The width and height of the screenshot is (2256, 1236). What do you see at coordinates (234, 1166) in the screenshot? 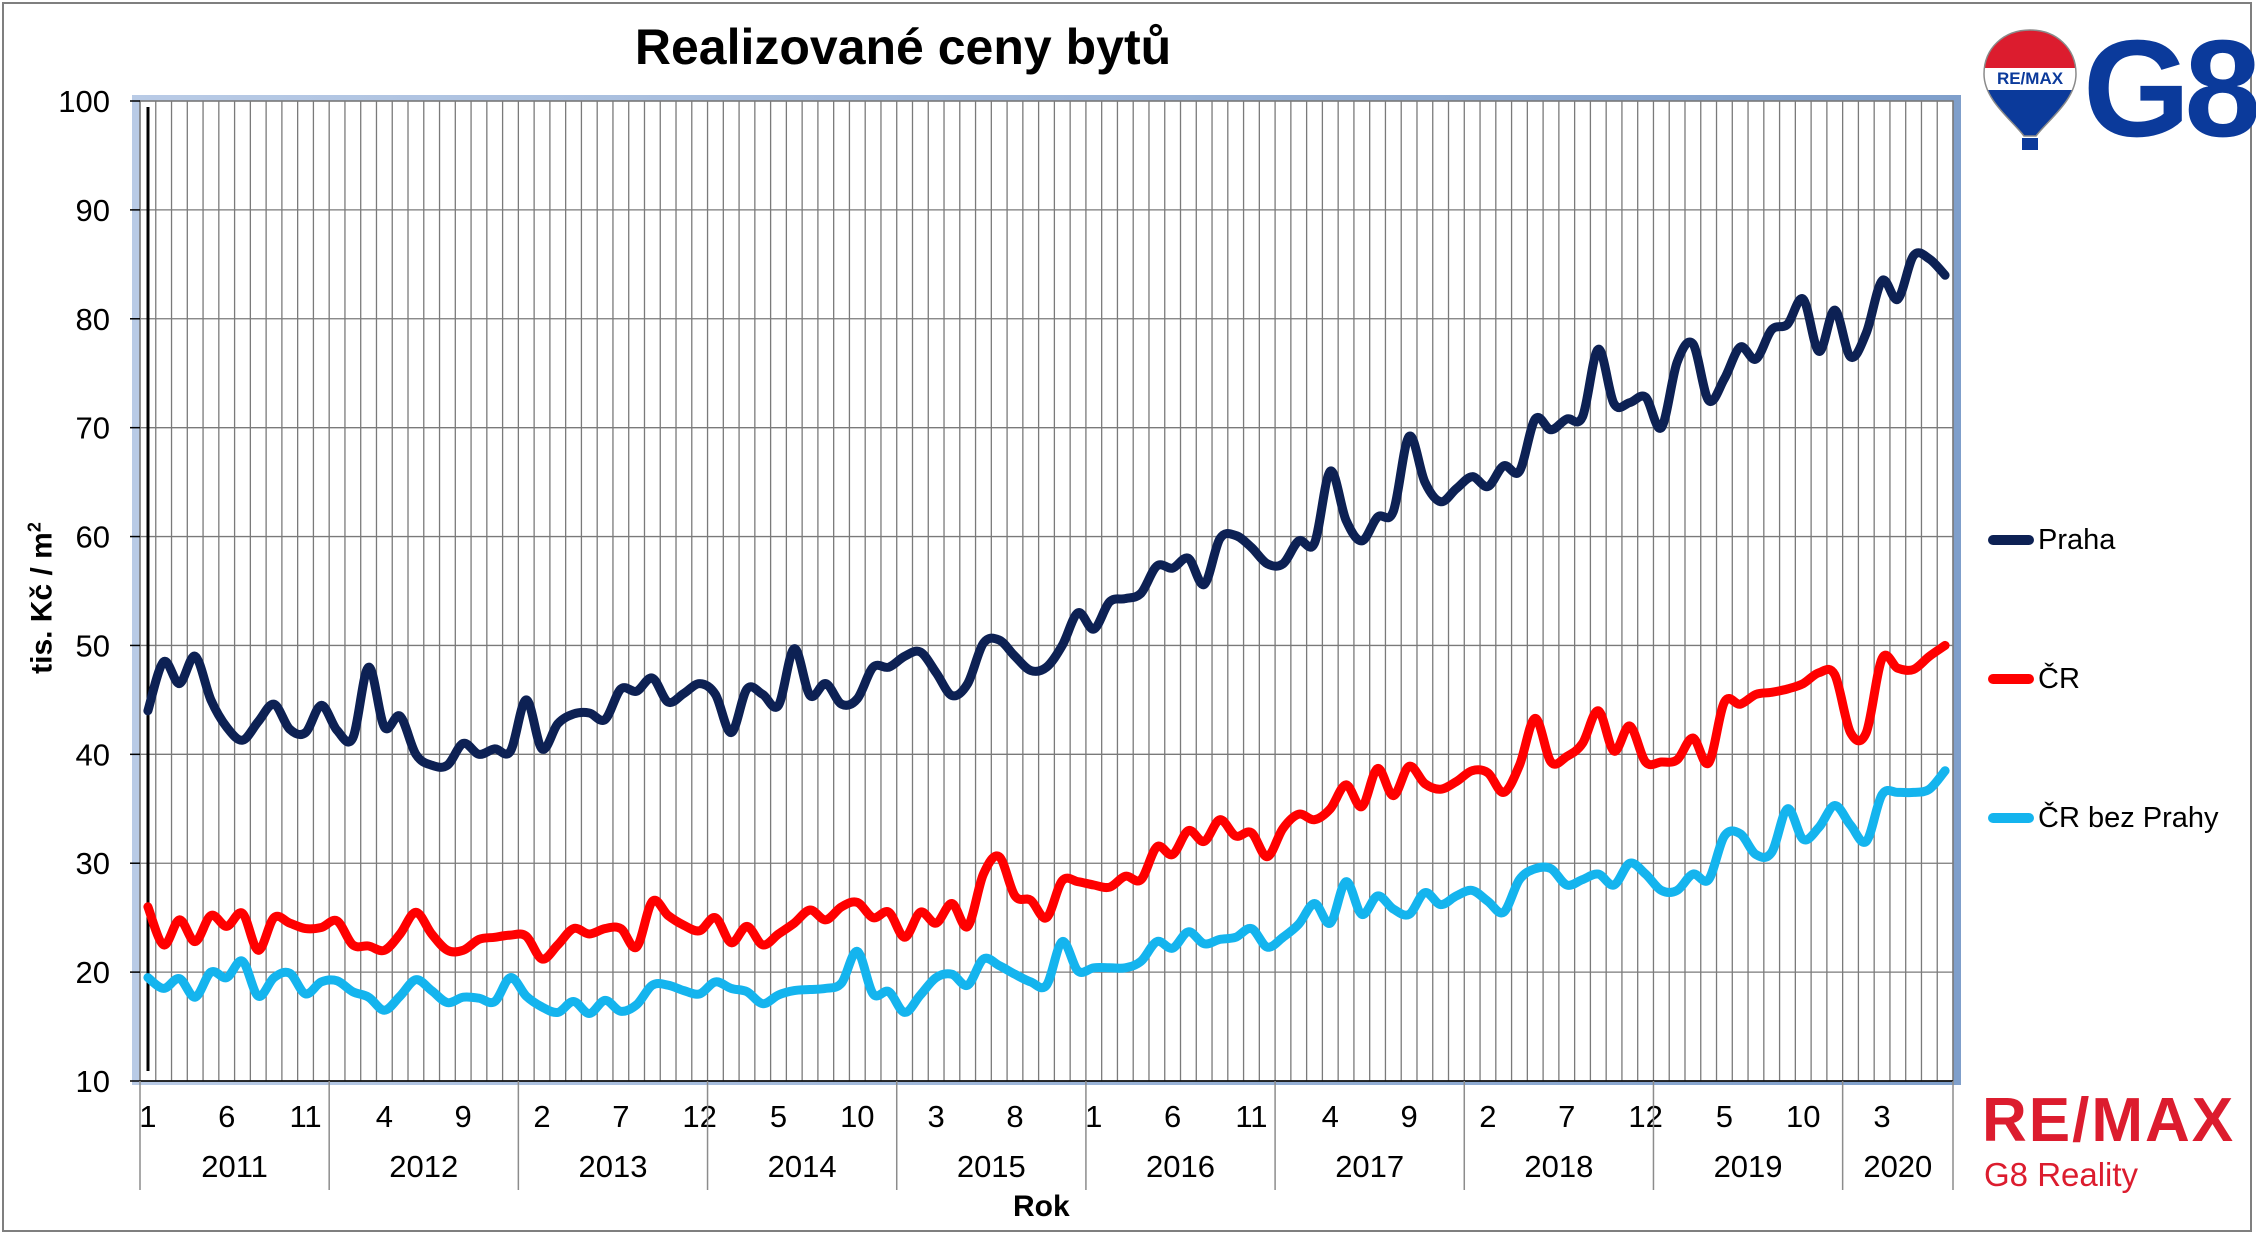
I see `year-label: 2011` at bounding box center [234, 1166].